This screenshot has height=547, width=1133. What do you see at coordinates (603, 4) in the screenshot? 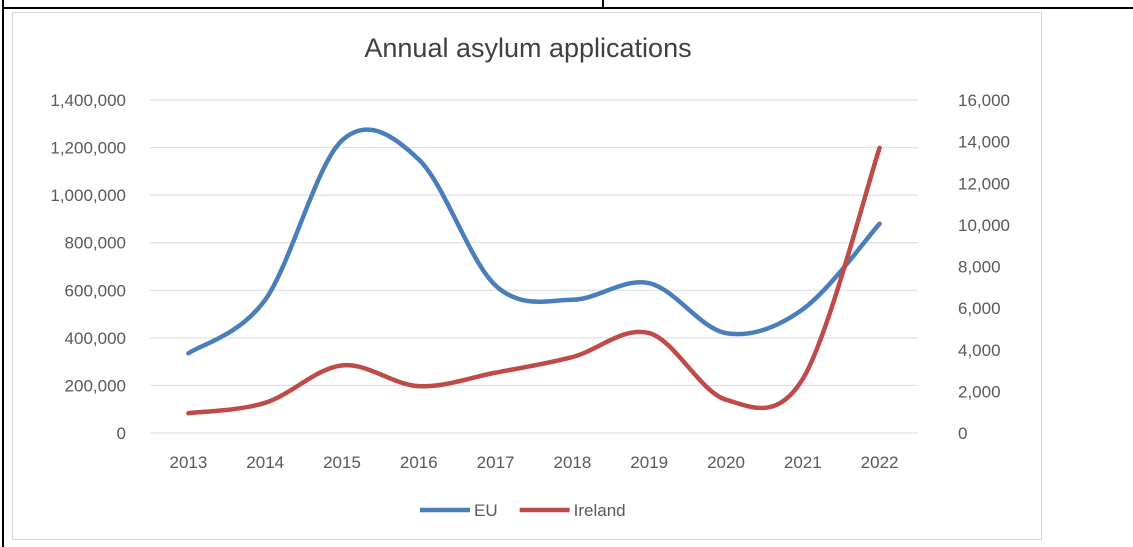
I see `document-frame-divider` at bounding box center [603, 4].